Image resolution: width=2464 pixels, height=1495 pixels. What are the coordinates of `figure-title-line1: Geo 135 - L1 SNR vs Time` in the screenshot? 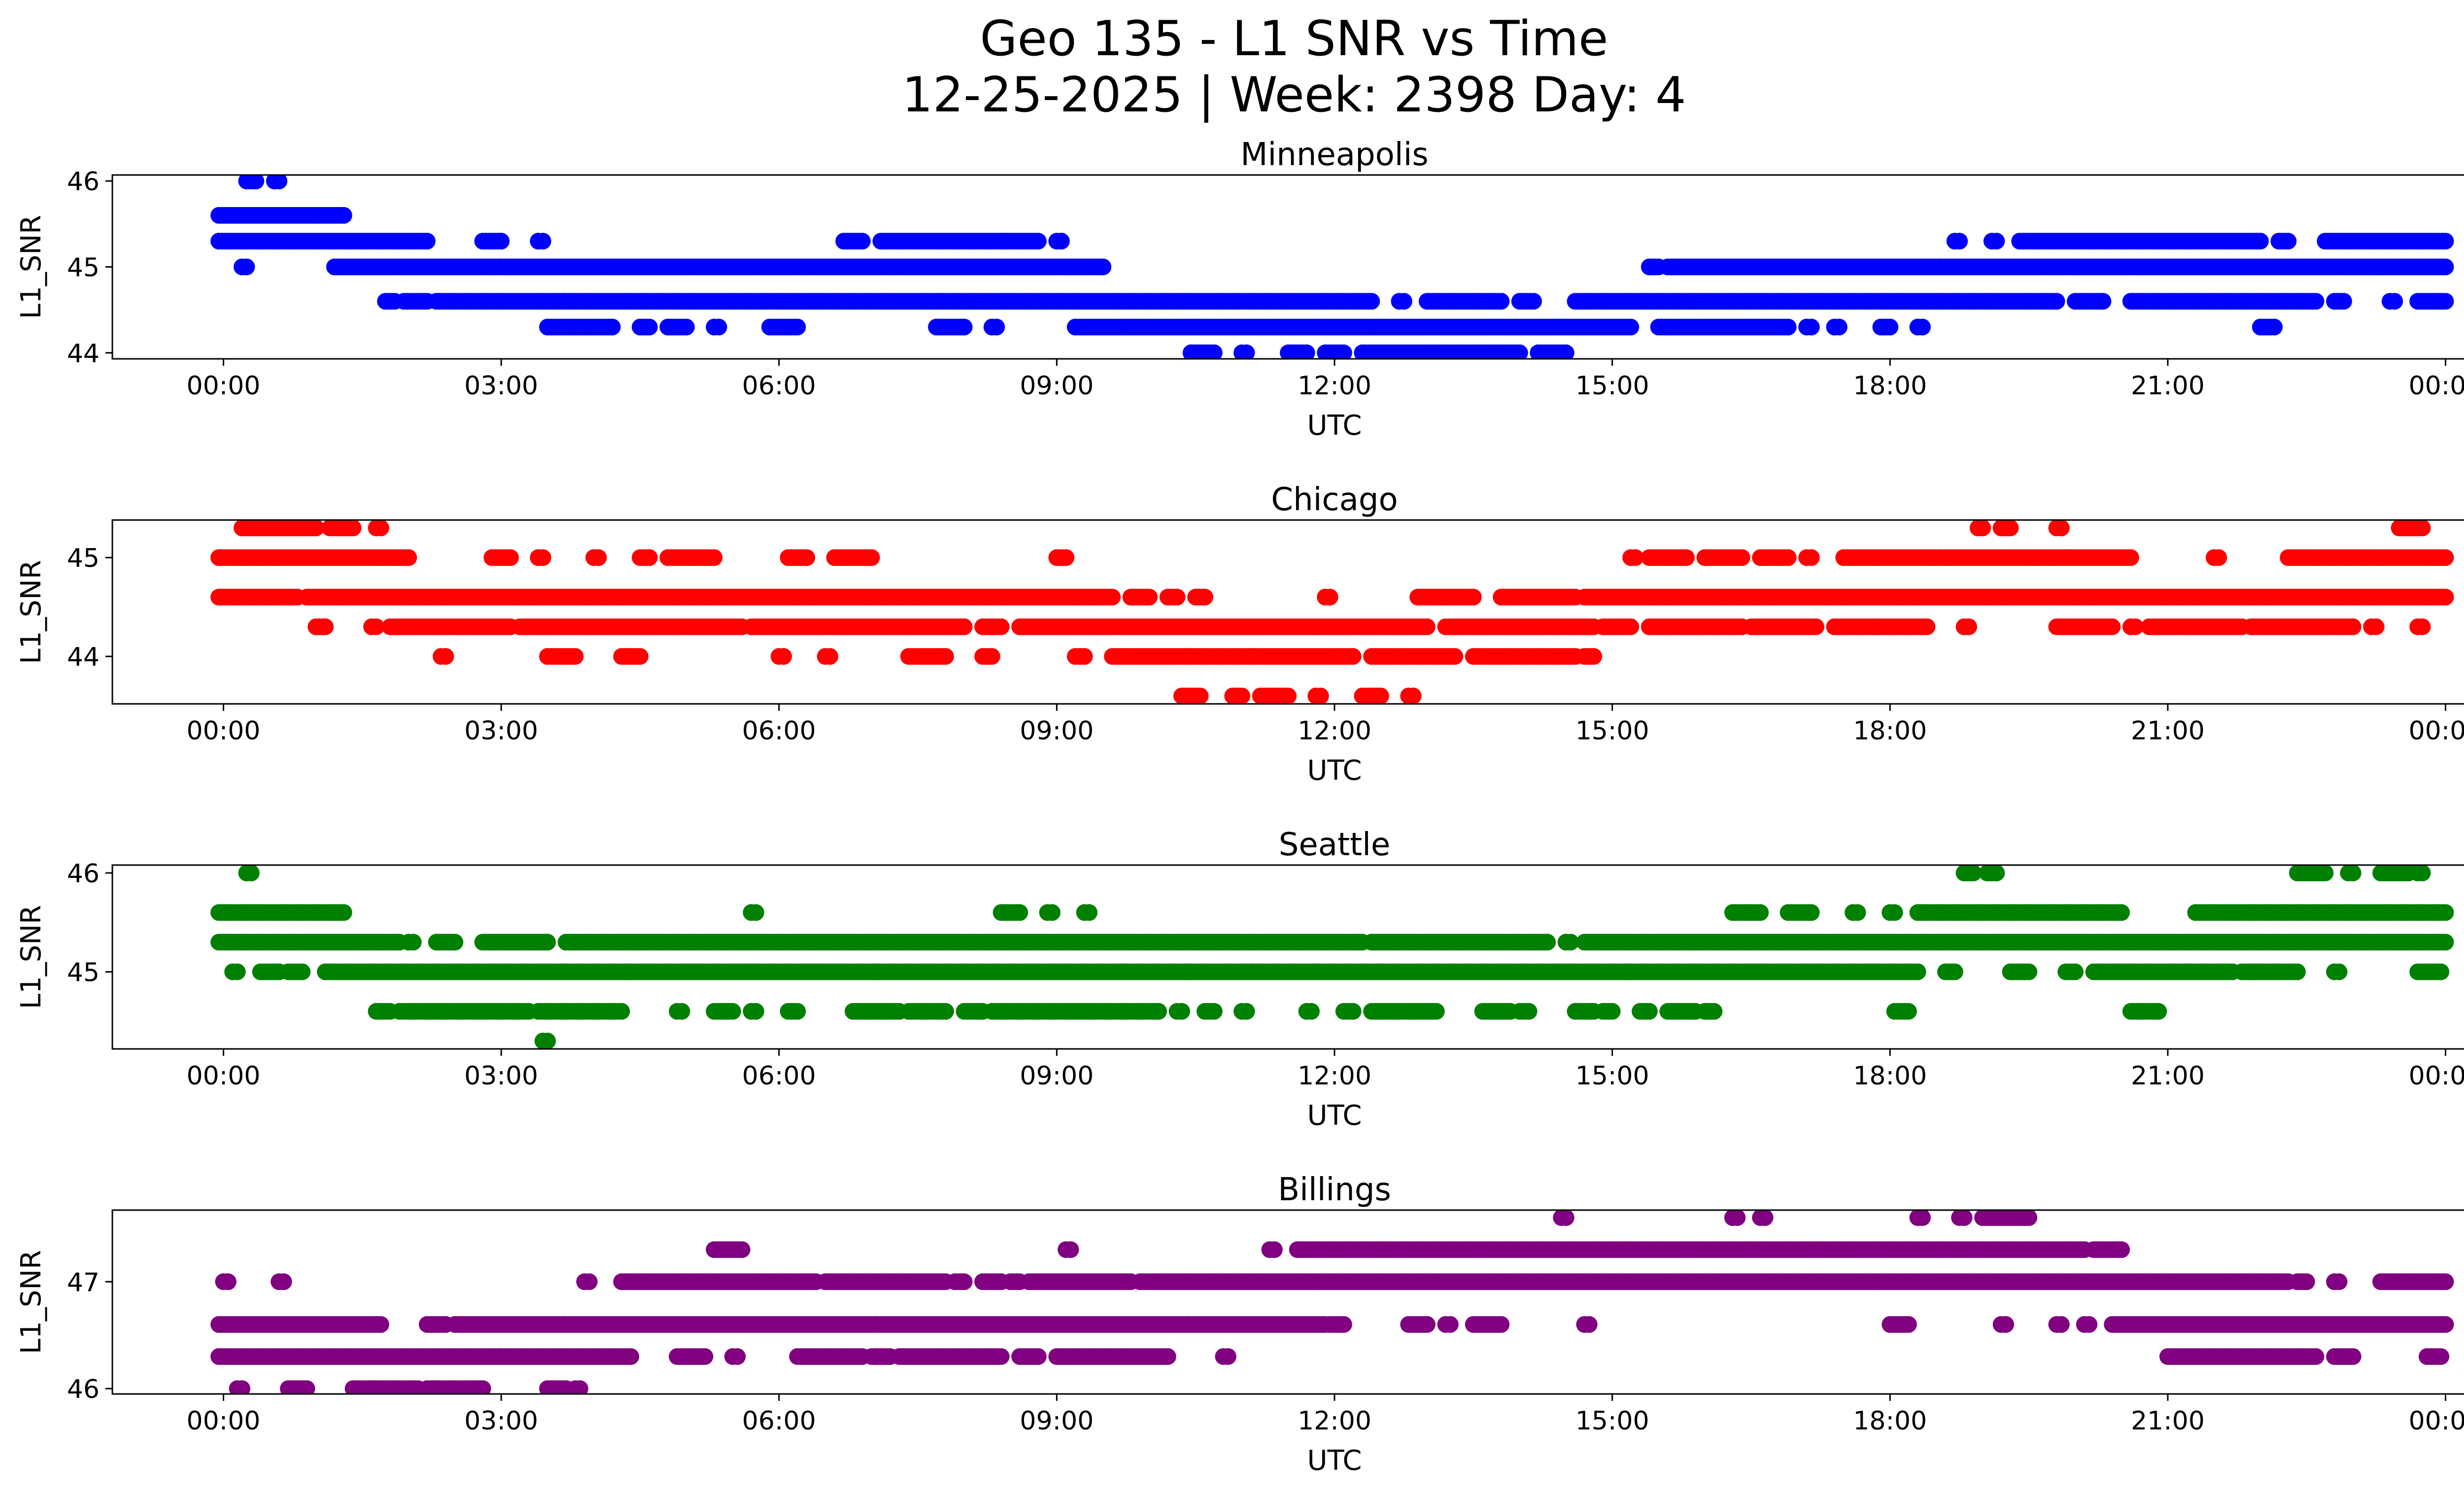 It's located at (1294, 39).